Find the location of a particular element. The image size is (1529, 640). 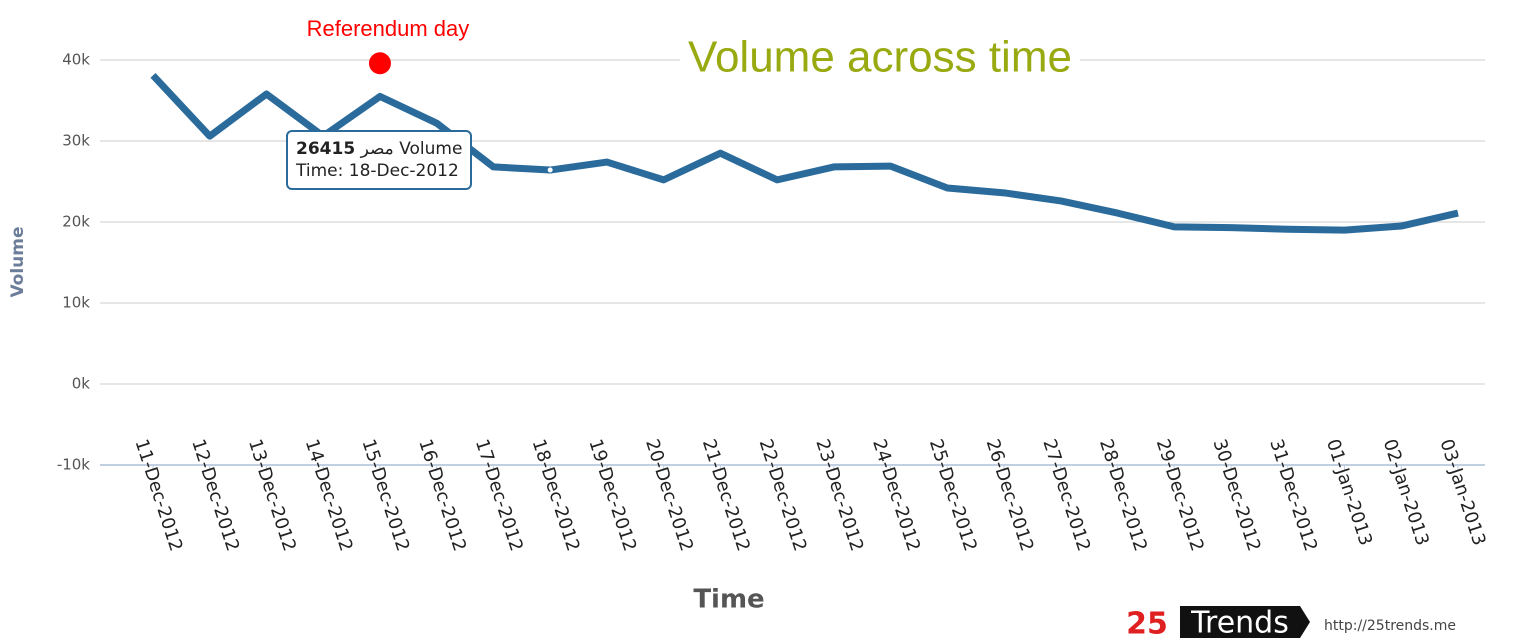

tooltip-value: 26415 is located at coordinates (326, 149).